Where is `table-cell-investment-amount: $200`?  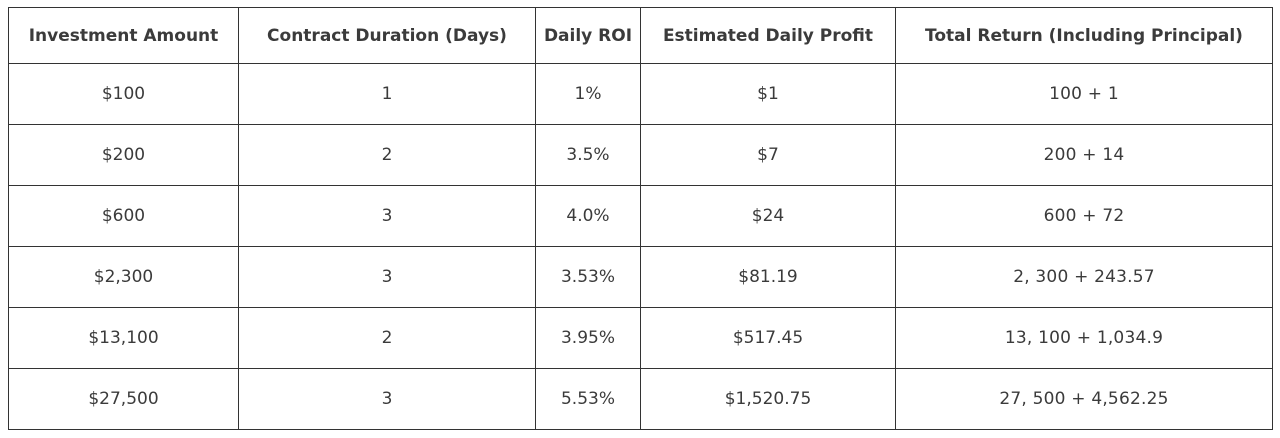
table-cell-investment-amount: $200 is located at coordinates (123, 155).